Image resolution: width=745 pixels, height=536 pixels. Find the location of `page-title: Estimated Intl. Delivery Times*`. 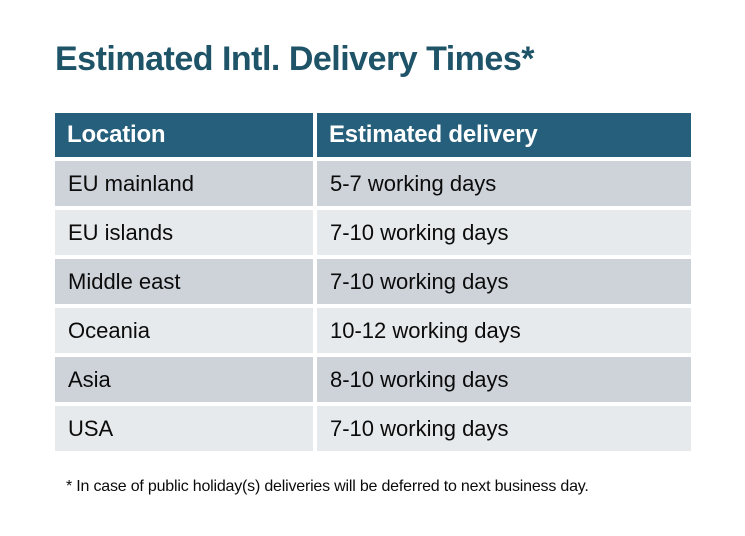

page-title: Estimated Intl. Delivery Times* is located at coordinates (294, 59).